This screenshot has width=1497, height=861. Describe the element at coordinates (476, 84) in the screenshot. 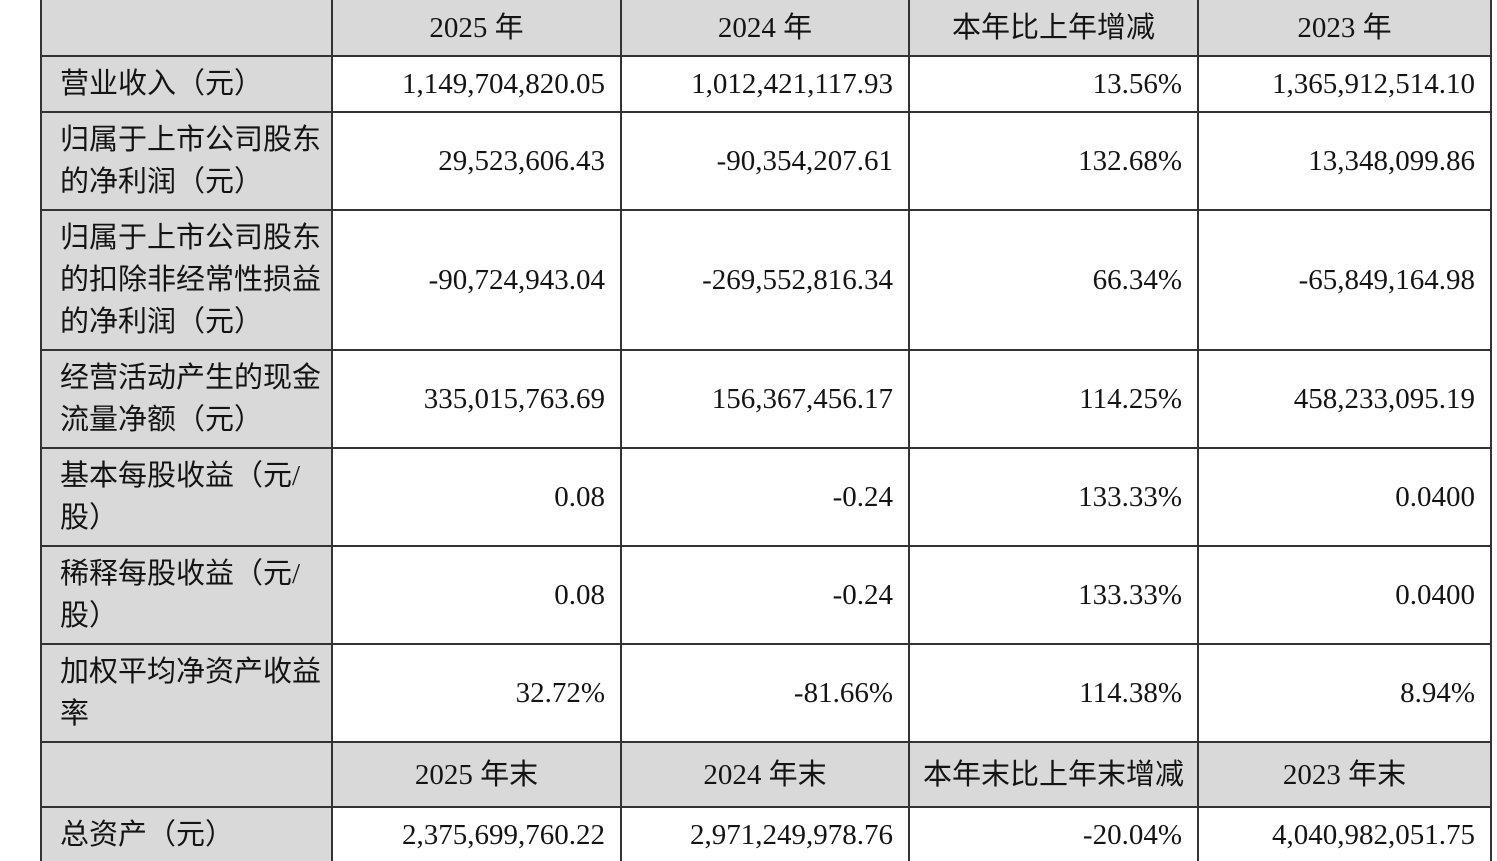

I see `value-cell: 1,149,704,820.05` at that location.